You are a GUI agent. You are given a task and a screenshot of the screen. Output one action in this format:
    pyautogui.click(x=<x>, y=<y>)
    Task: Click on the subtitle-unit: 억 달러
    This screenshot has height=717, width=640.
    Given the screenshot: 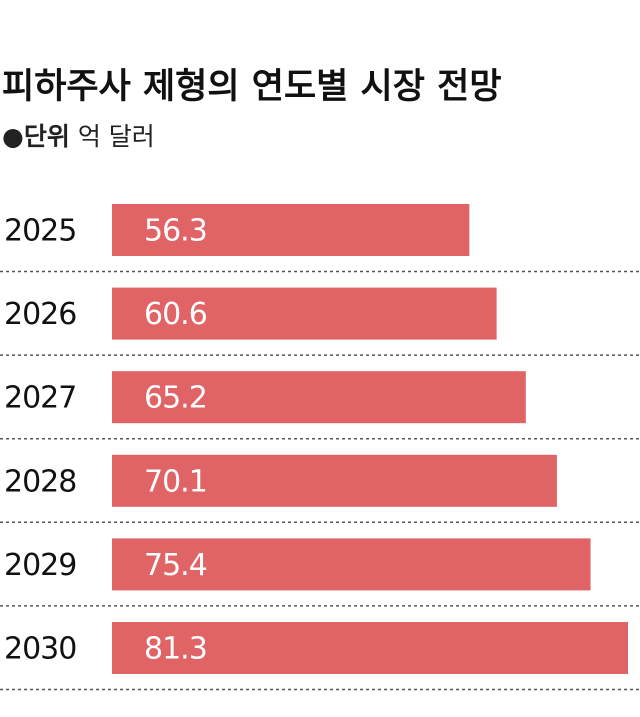 What is the action you would take?
    pyautogui.click(x=116, y=136)
    